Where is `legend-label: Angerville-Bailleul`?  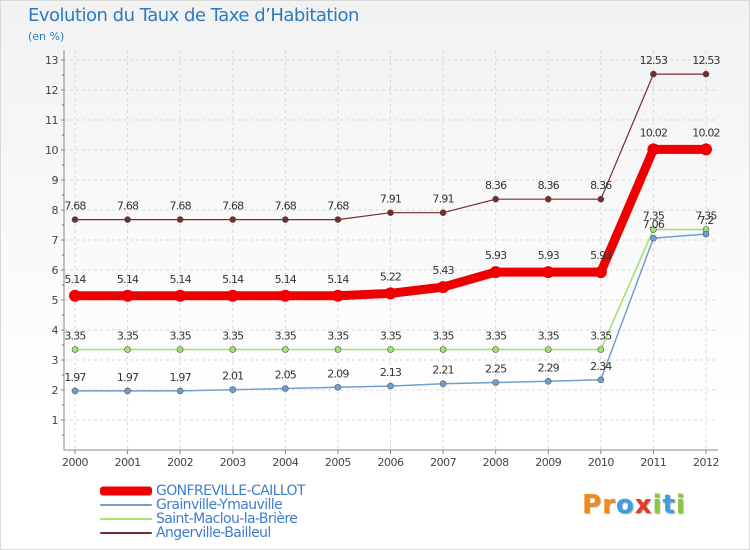
legend-label: Angerville-Bailleul is located at coordinates (213, 533).